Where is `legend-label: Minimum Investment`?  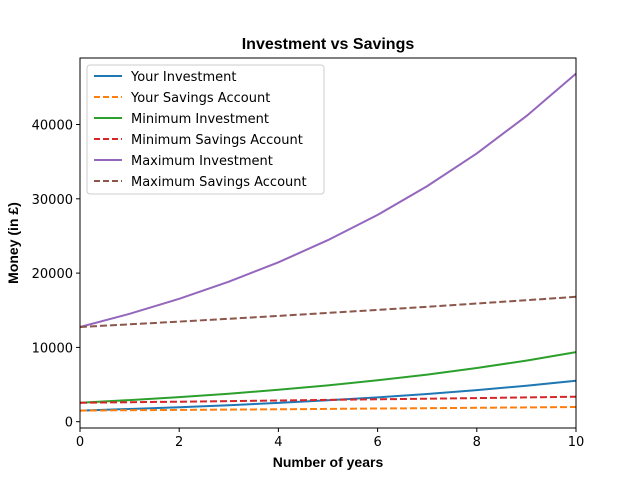
legend-label: Minimum Investment is located at coordinates (200, 119).